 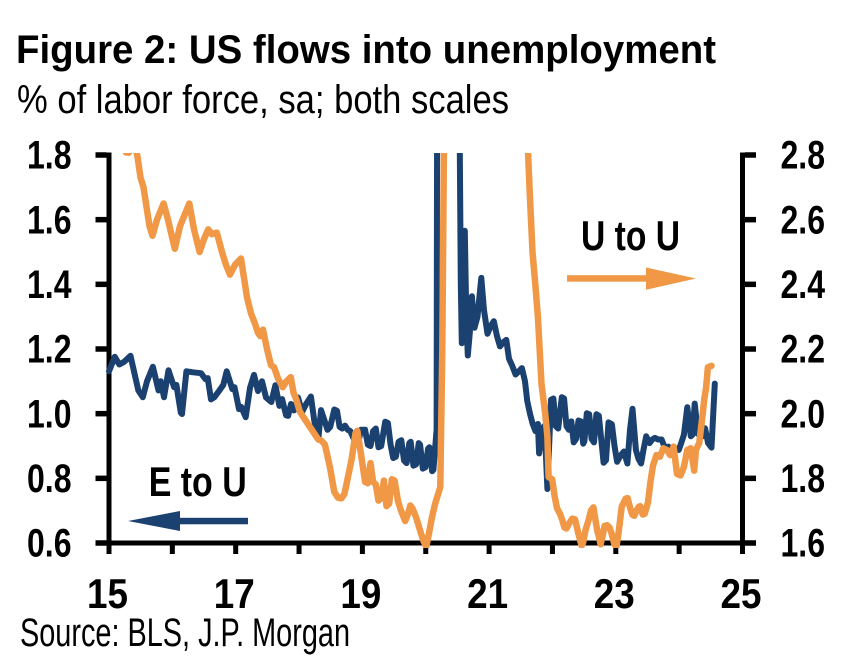 I want to click on svg-text: 2.0, so click(x=803, y=414).